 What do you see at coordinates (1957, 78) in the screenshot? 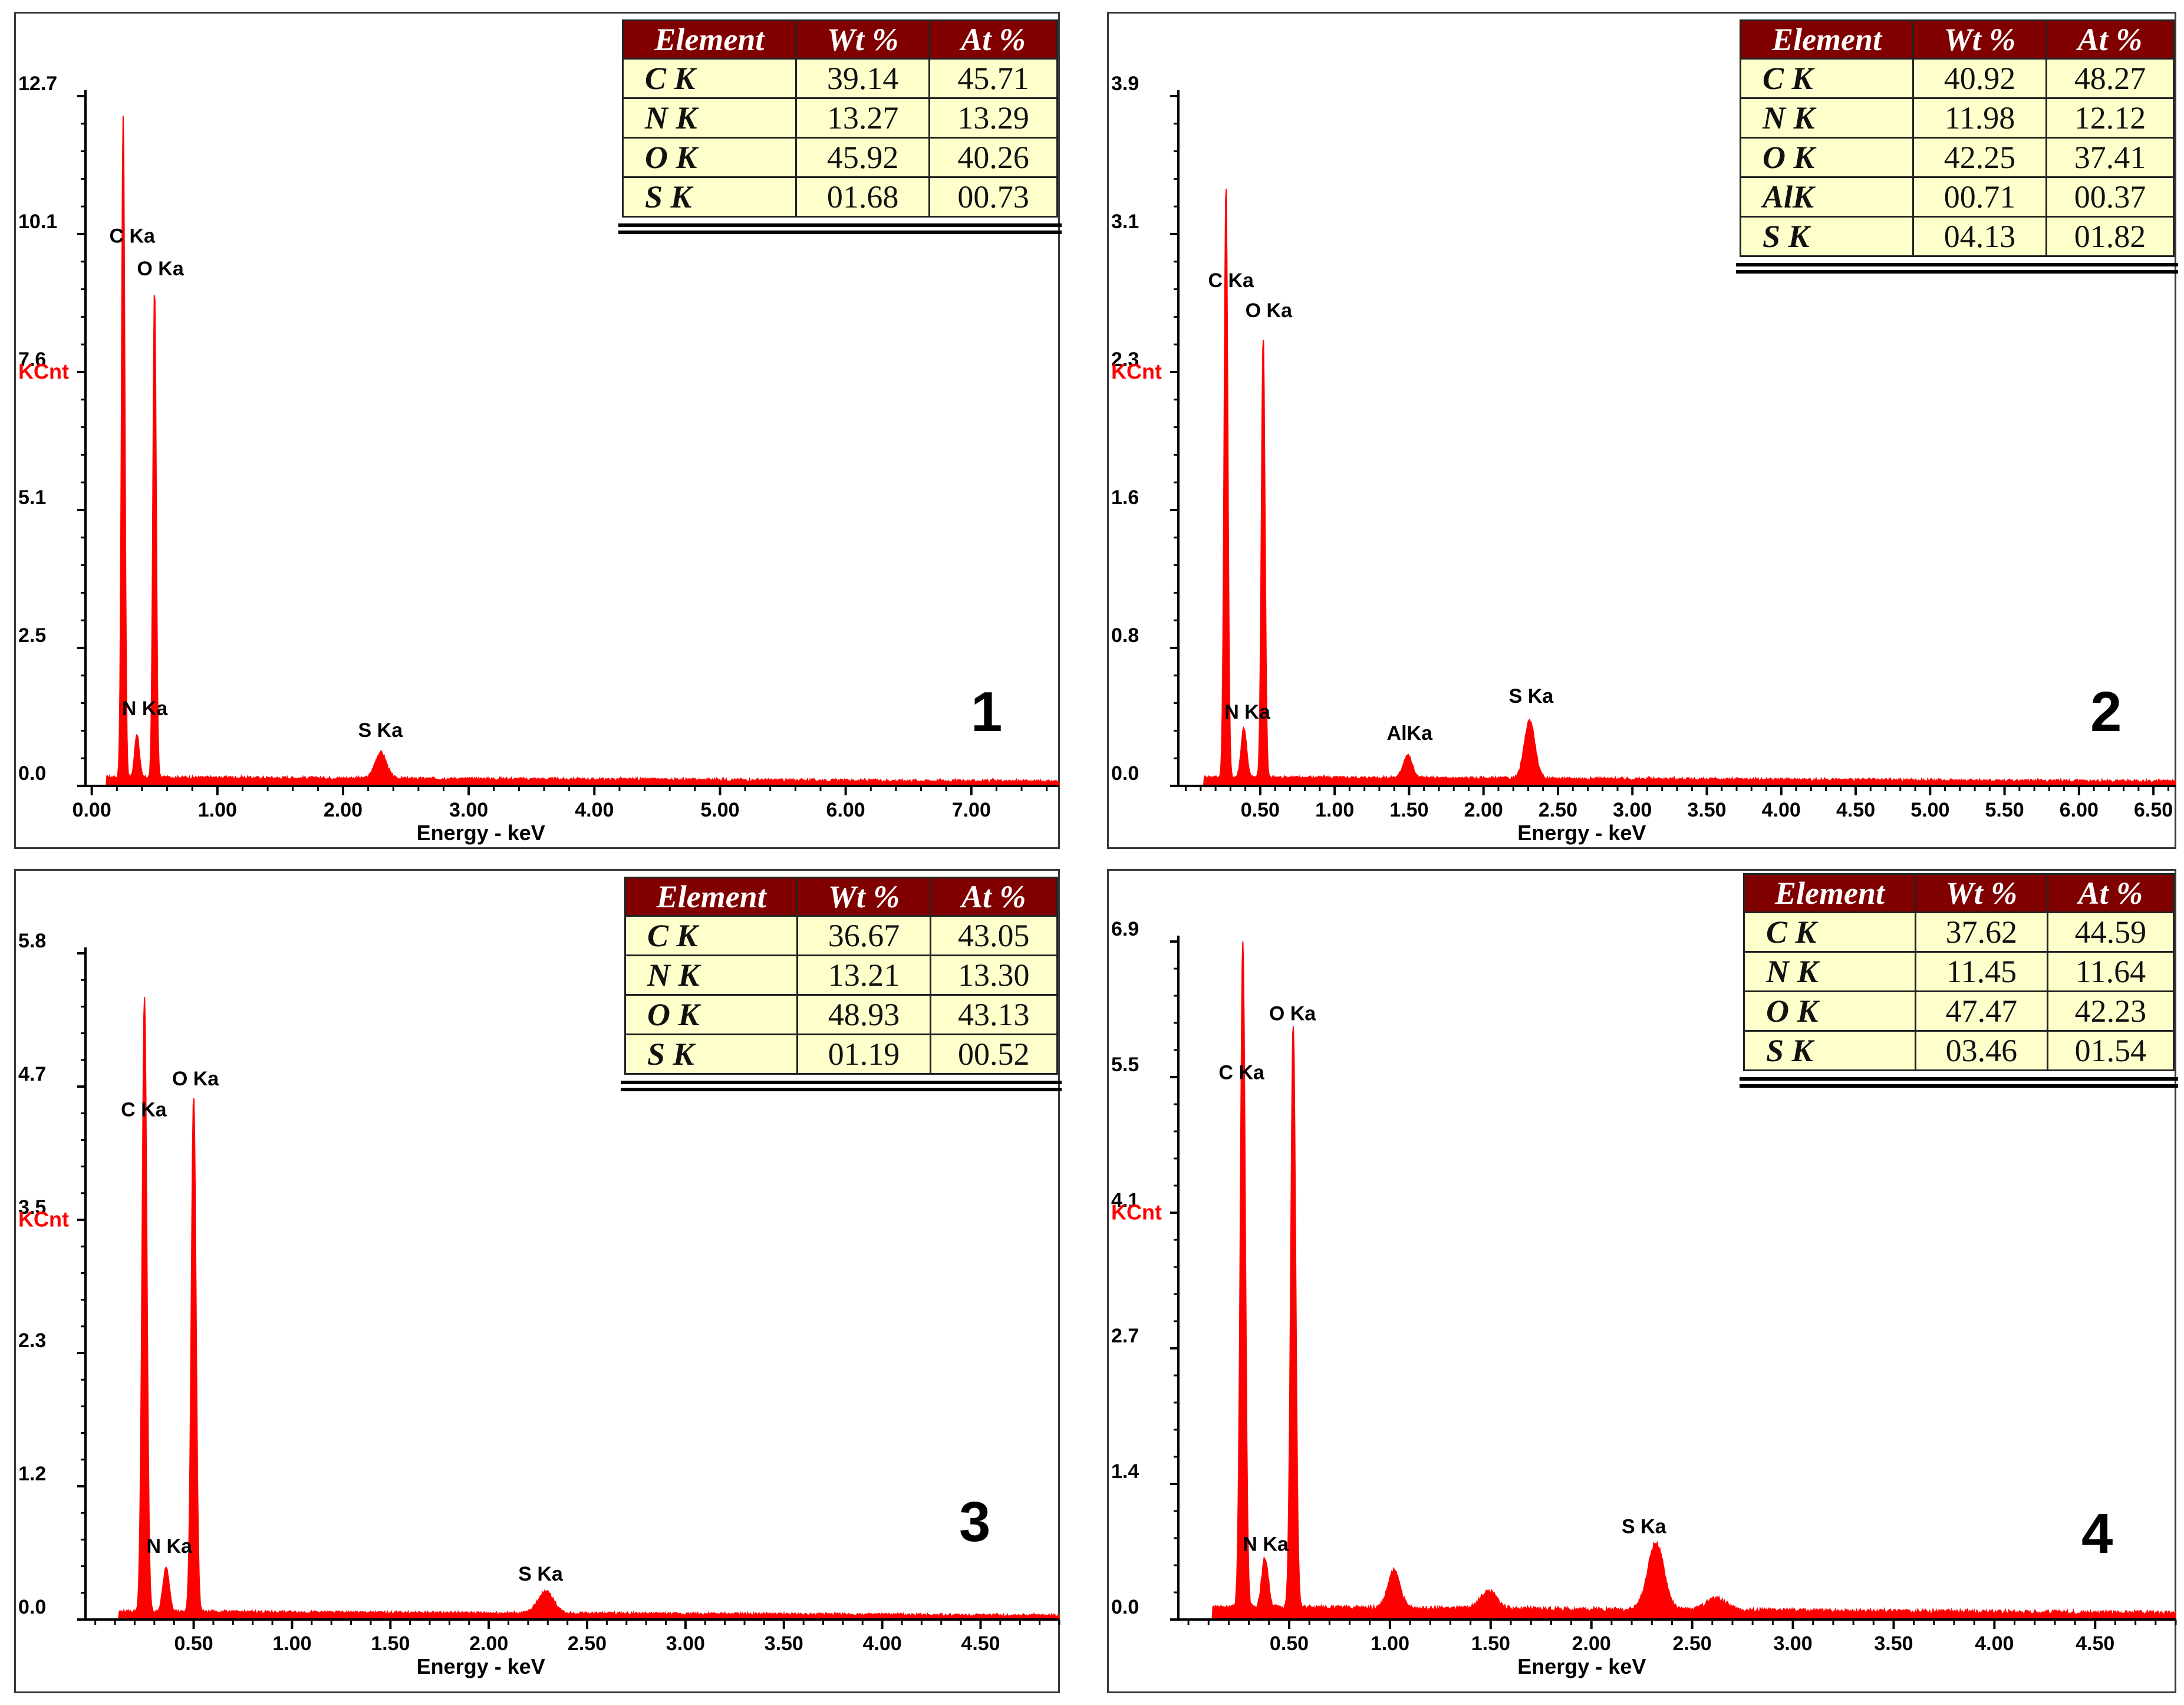
I see `table-row: C K 40.92 48.27` at bounding box center [1957, 78].